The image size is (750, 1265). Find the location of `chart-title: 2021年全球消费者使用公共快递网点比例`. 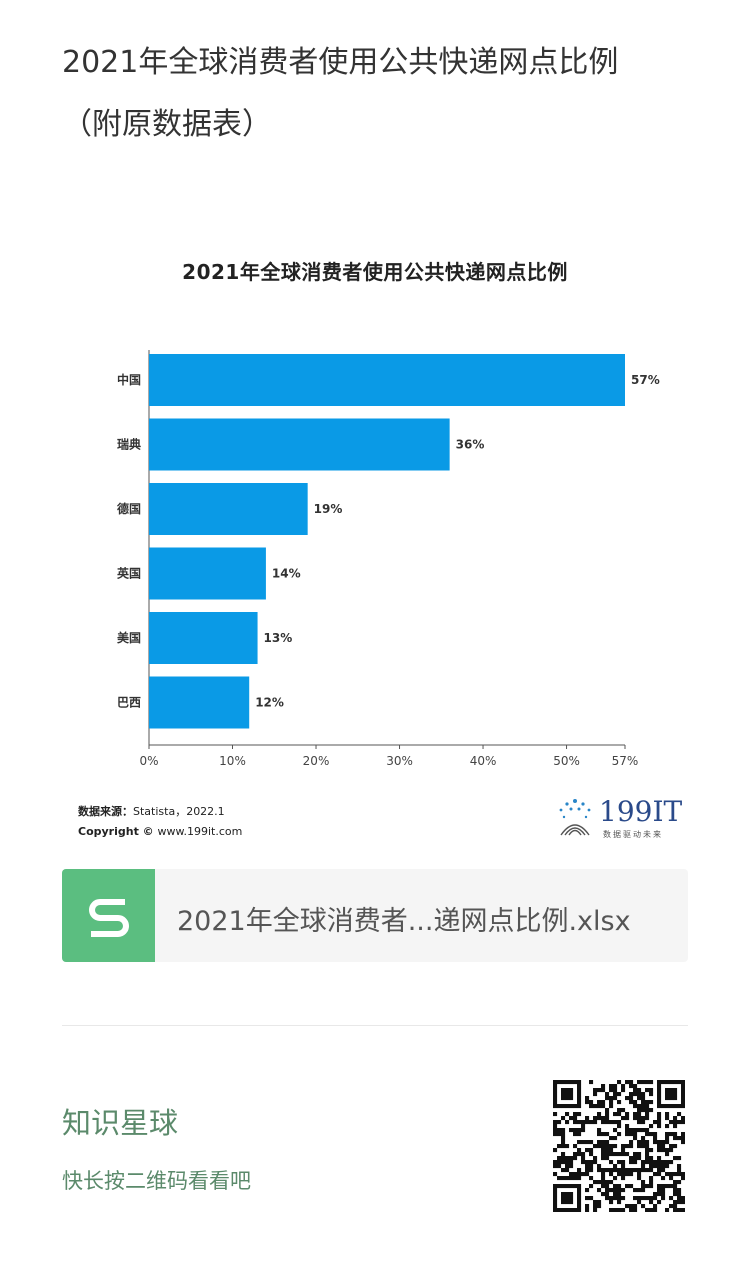

chart-title: 2021年全球消费者使用公共快递网点比例 is located at coordinates (375, 272).